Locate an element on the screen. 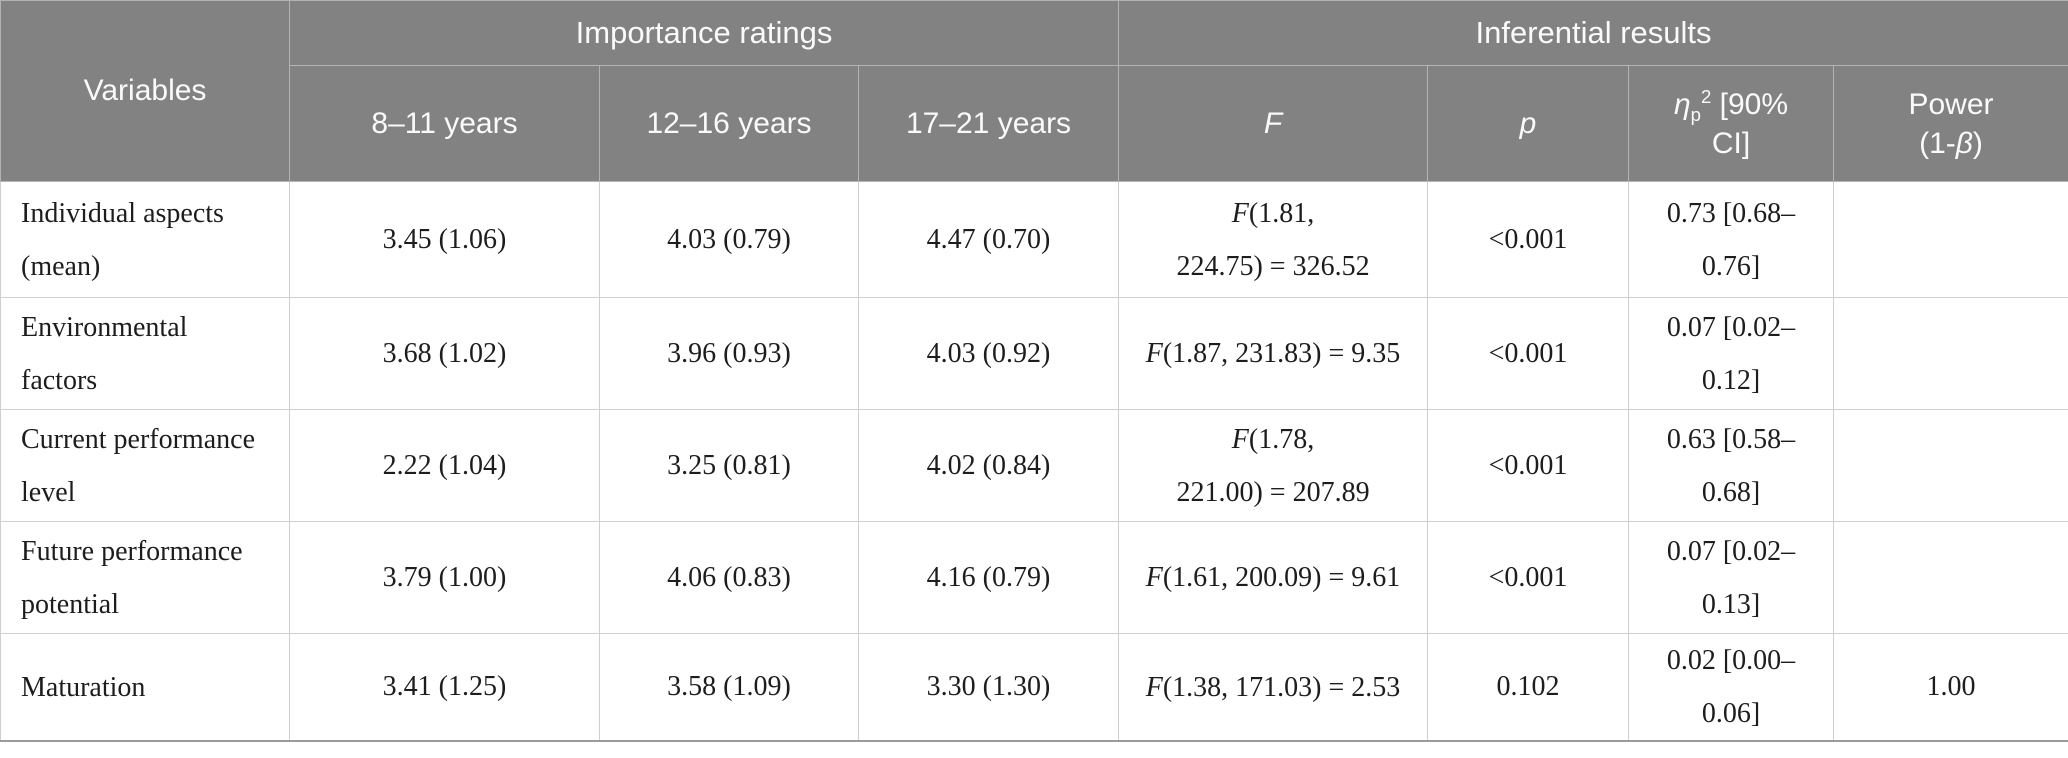 The width and height of the screenshot is (2068, 758). header-age-17-21: 17–21 years is located at coordinates (988, 123).